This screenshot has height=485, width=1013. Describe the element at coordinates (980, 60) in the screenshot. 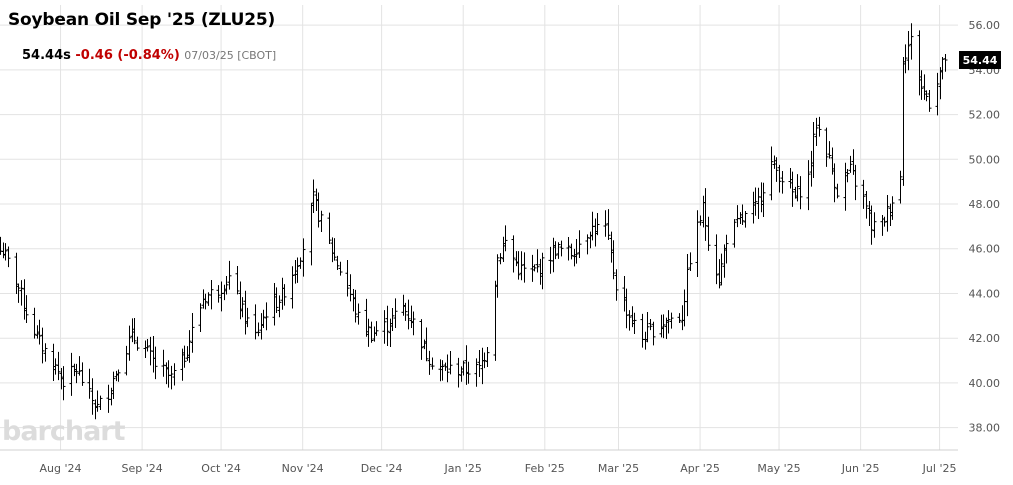

I see `last-price-marker: 54.44` at that location.